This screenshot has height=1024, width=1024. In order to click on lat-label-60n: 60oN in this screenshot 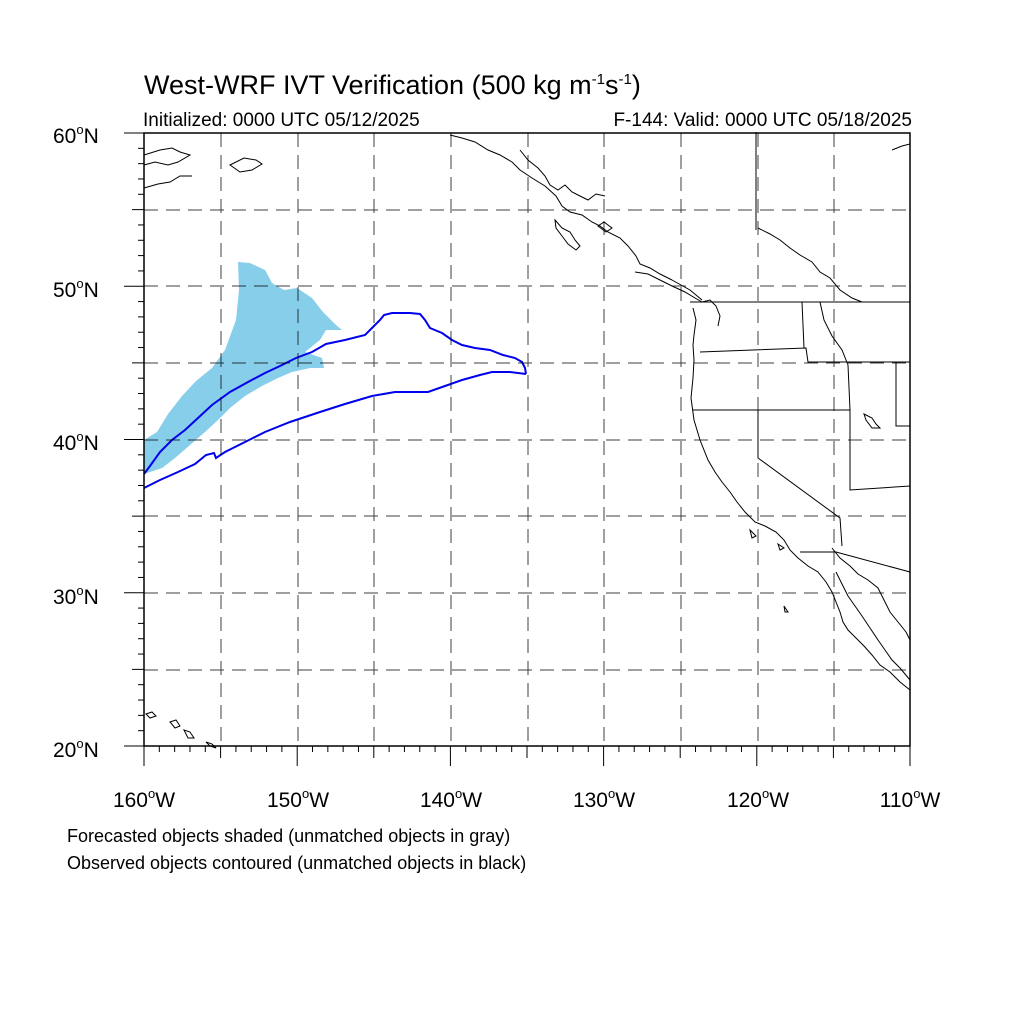, I will do `click(76, 135)`.